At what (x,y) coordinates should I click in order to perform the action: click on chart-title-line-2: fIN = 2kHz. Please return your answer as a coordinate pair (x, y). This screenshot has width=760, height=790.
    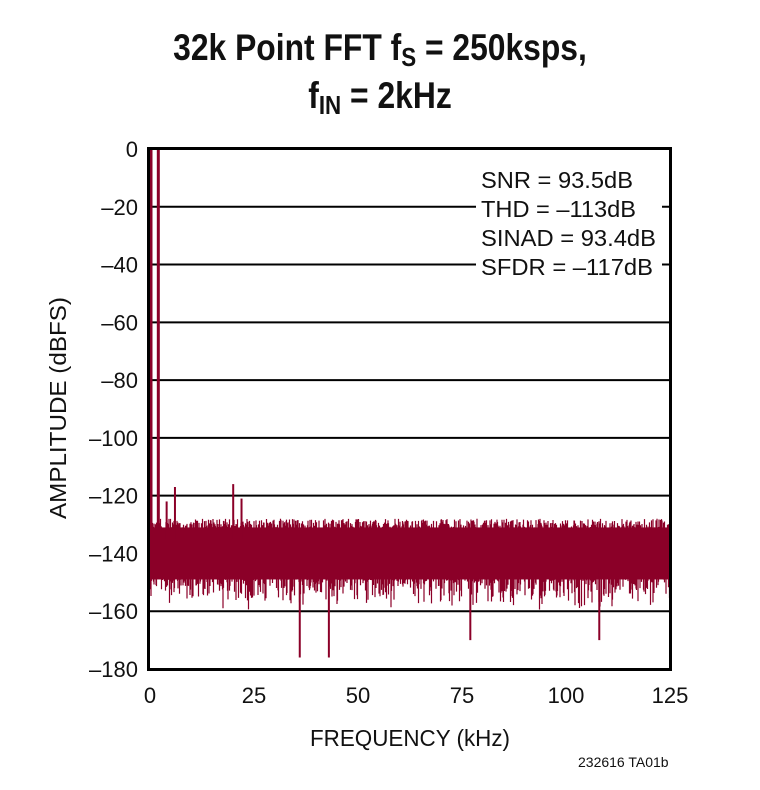
    Looking at the image, I should click on (380, 97).